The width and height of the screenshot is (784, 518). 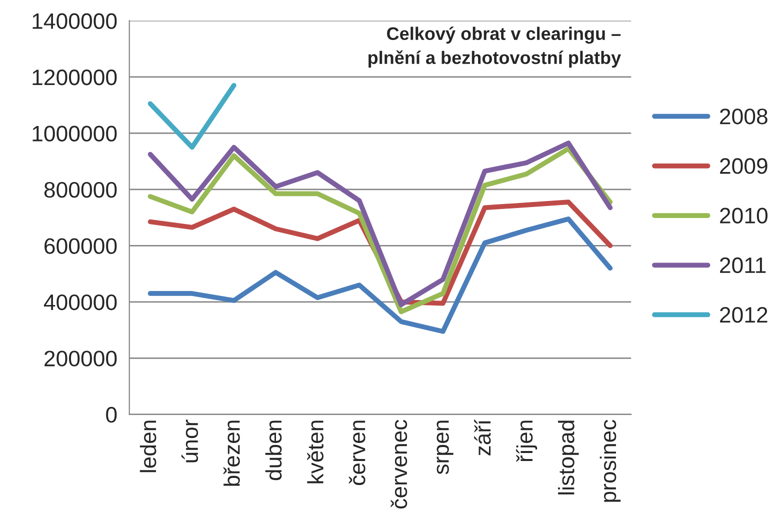 I want to click on x-tick-label: červenec, so click(x=399, y=464).